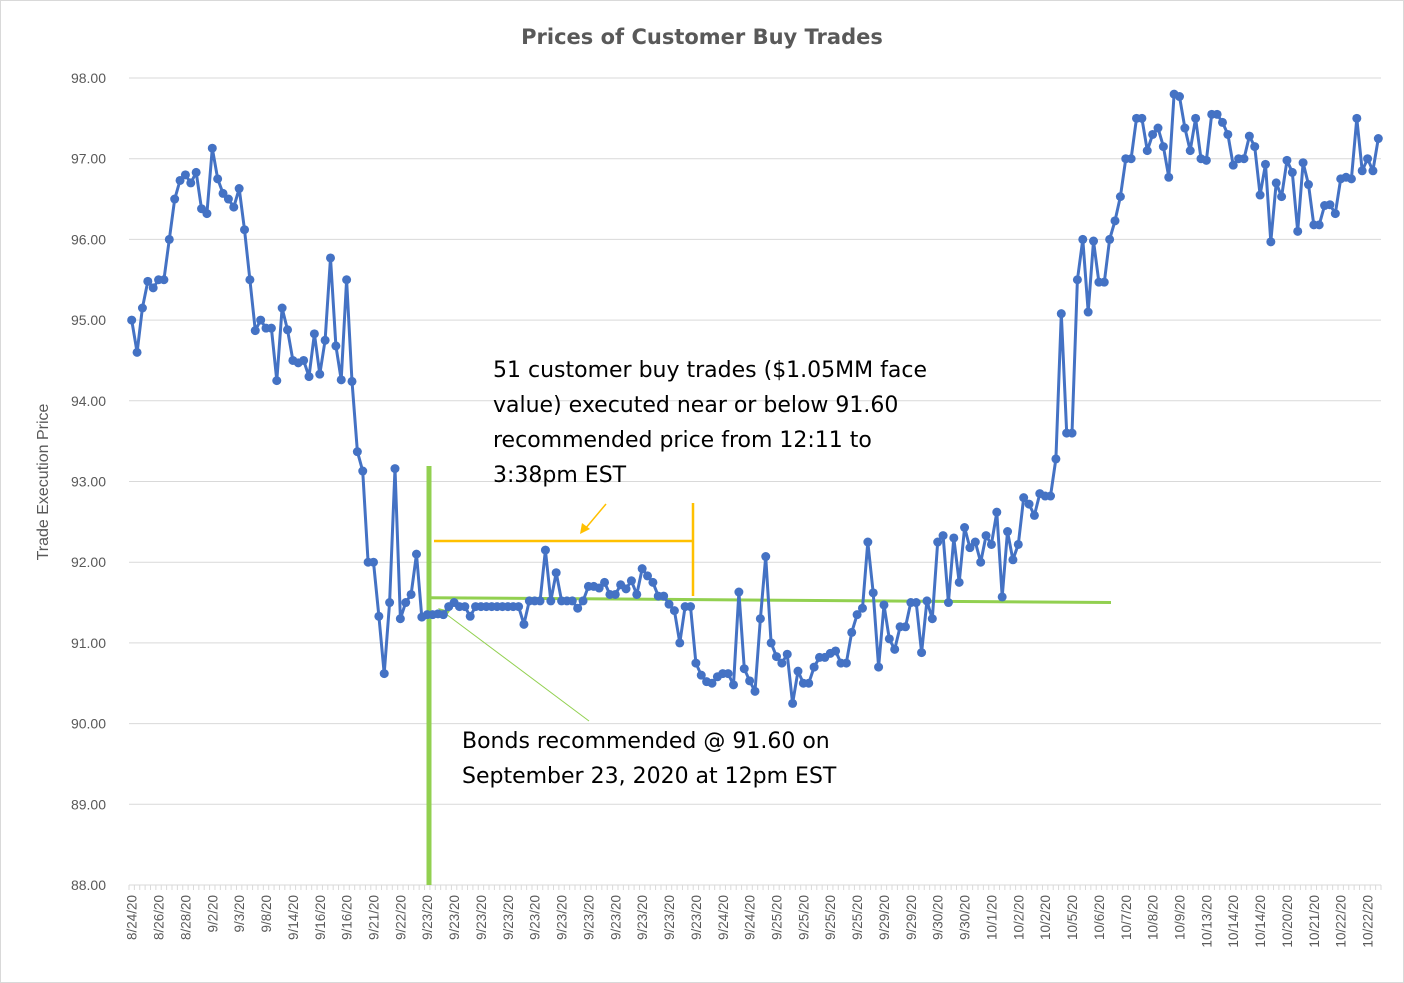 This screenshot has height=983, width=1404. I want to click on x-tick-label: 10/14/20, so click(1260, 921).